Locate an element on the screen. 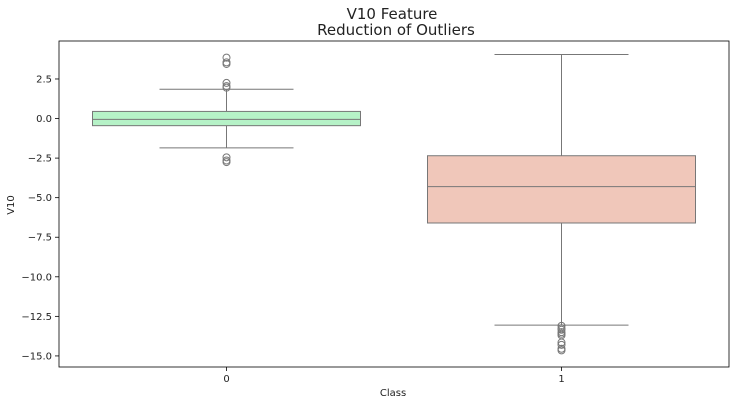 This screenshot has height=408, width=735. x-axis-label: Class is located at coordinates (393, 393).